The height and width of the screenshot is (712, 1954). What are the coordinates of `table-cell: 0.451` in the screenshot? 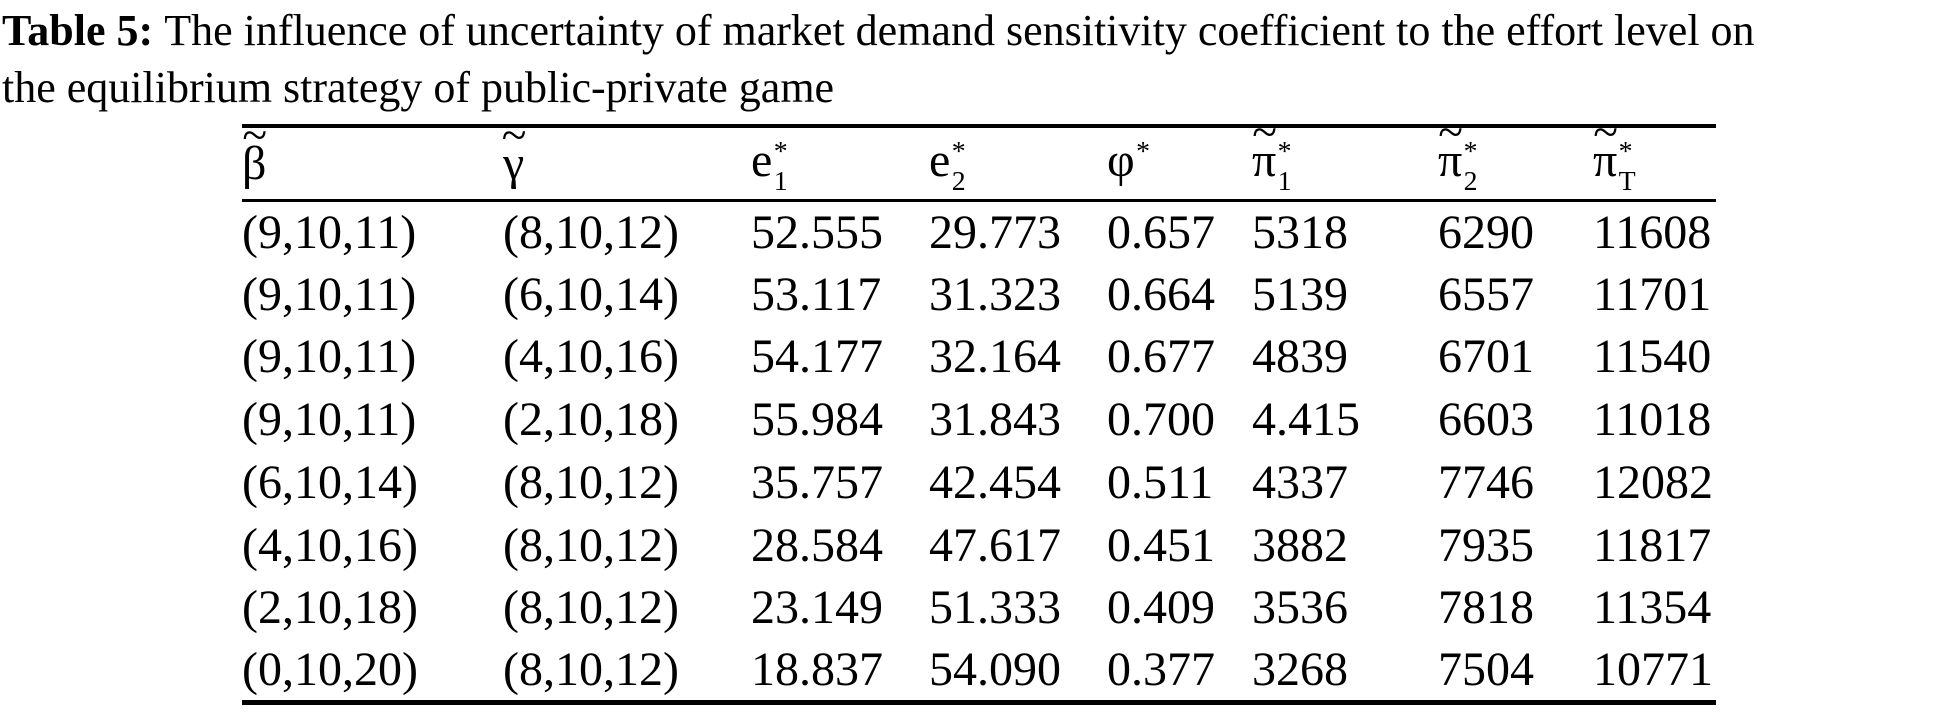 It's located at (1161, 545).